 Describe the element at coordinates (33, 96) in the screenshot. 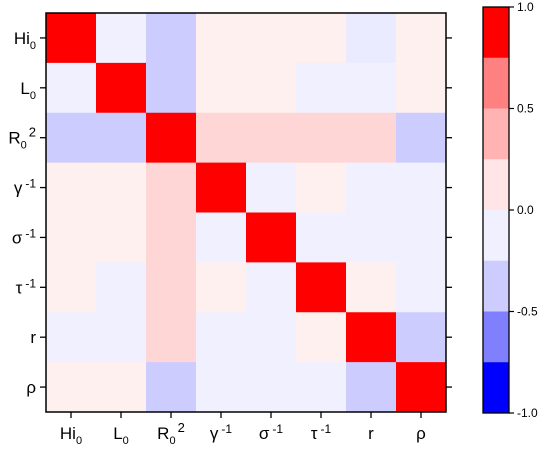

I see `y-tick-label-1-subscript: 0` at that location.